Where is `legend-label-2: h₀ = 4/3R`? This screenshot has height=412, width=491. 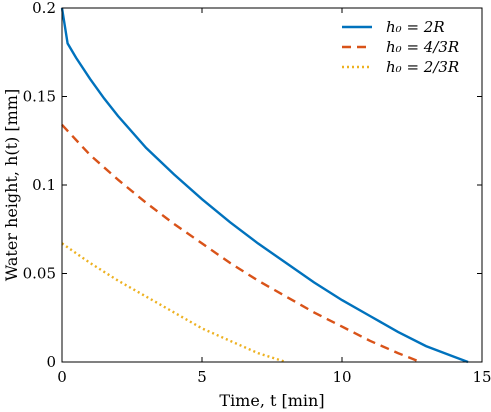
legend-label-2: h₀ = 4/3R is located at coordinates (422, 47).